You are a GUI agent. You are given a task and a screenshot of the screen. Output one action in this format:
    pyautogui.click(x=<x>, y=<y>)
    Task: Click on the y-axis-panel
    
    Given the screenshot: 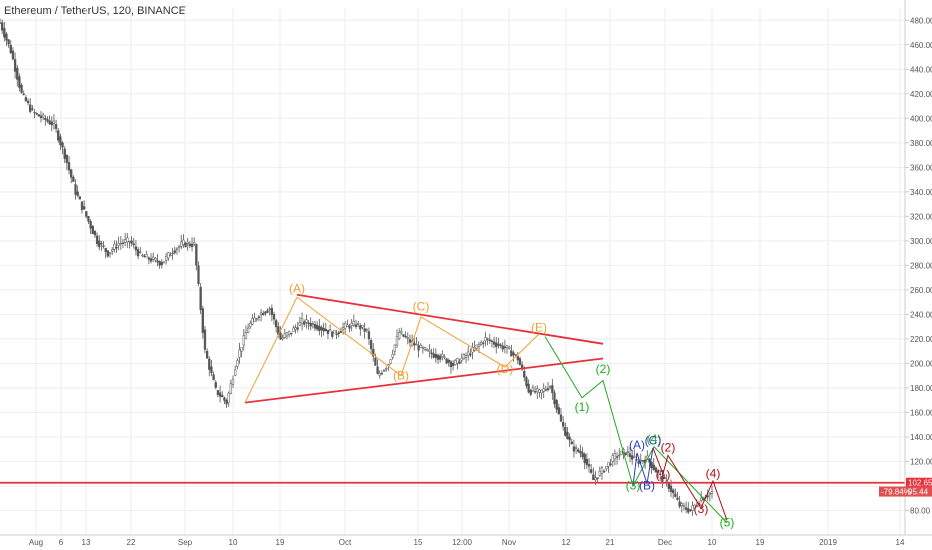 What is the action you would take?
    pyautogui.click(x=918, y=275)
    